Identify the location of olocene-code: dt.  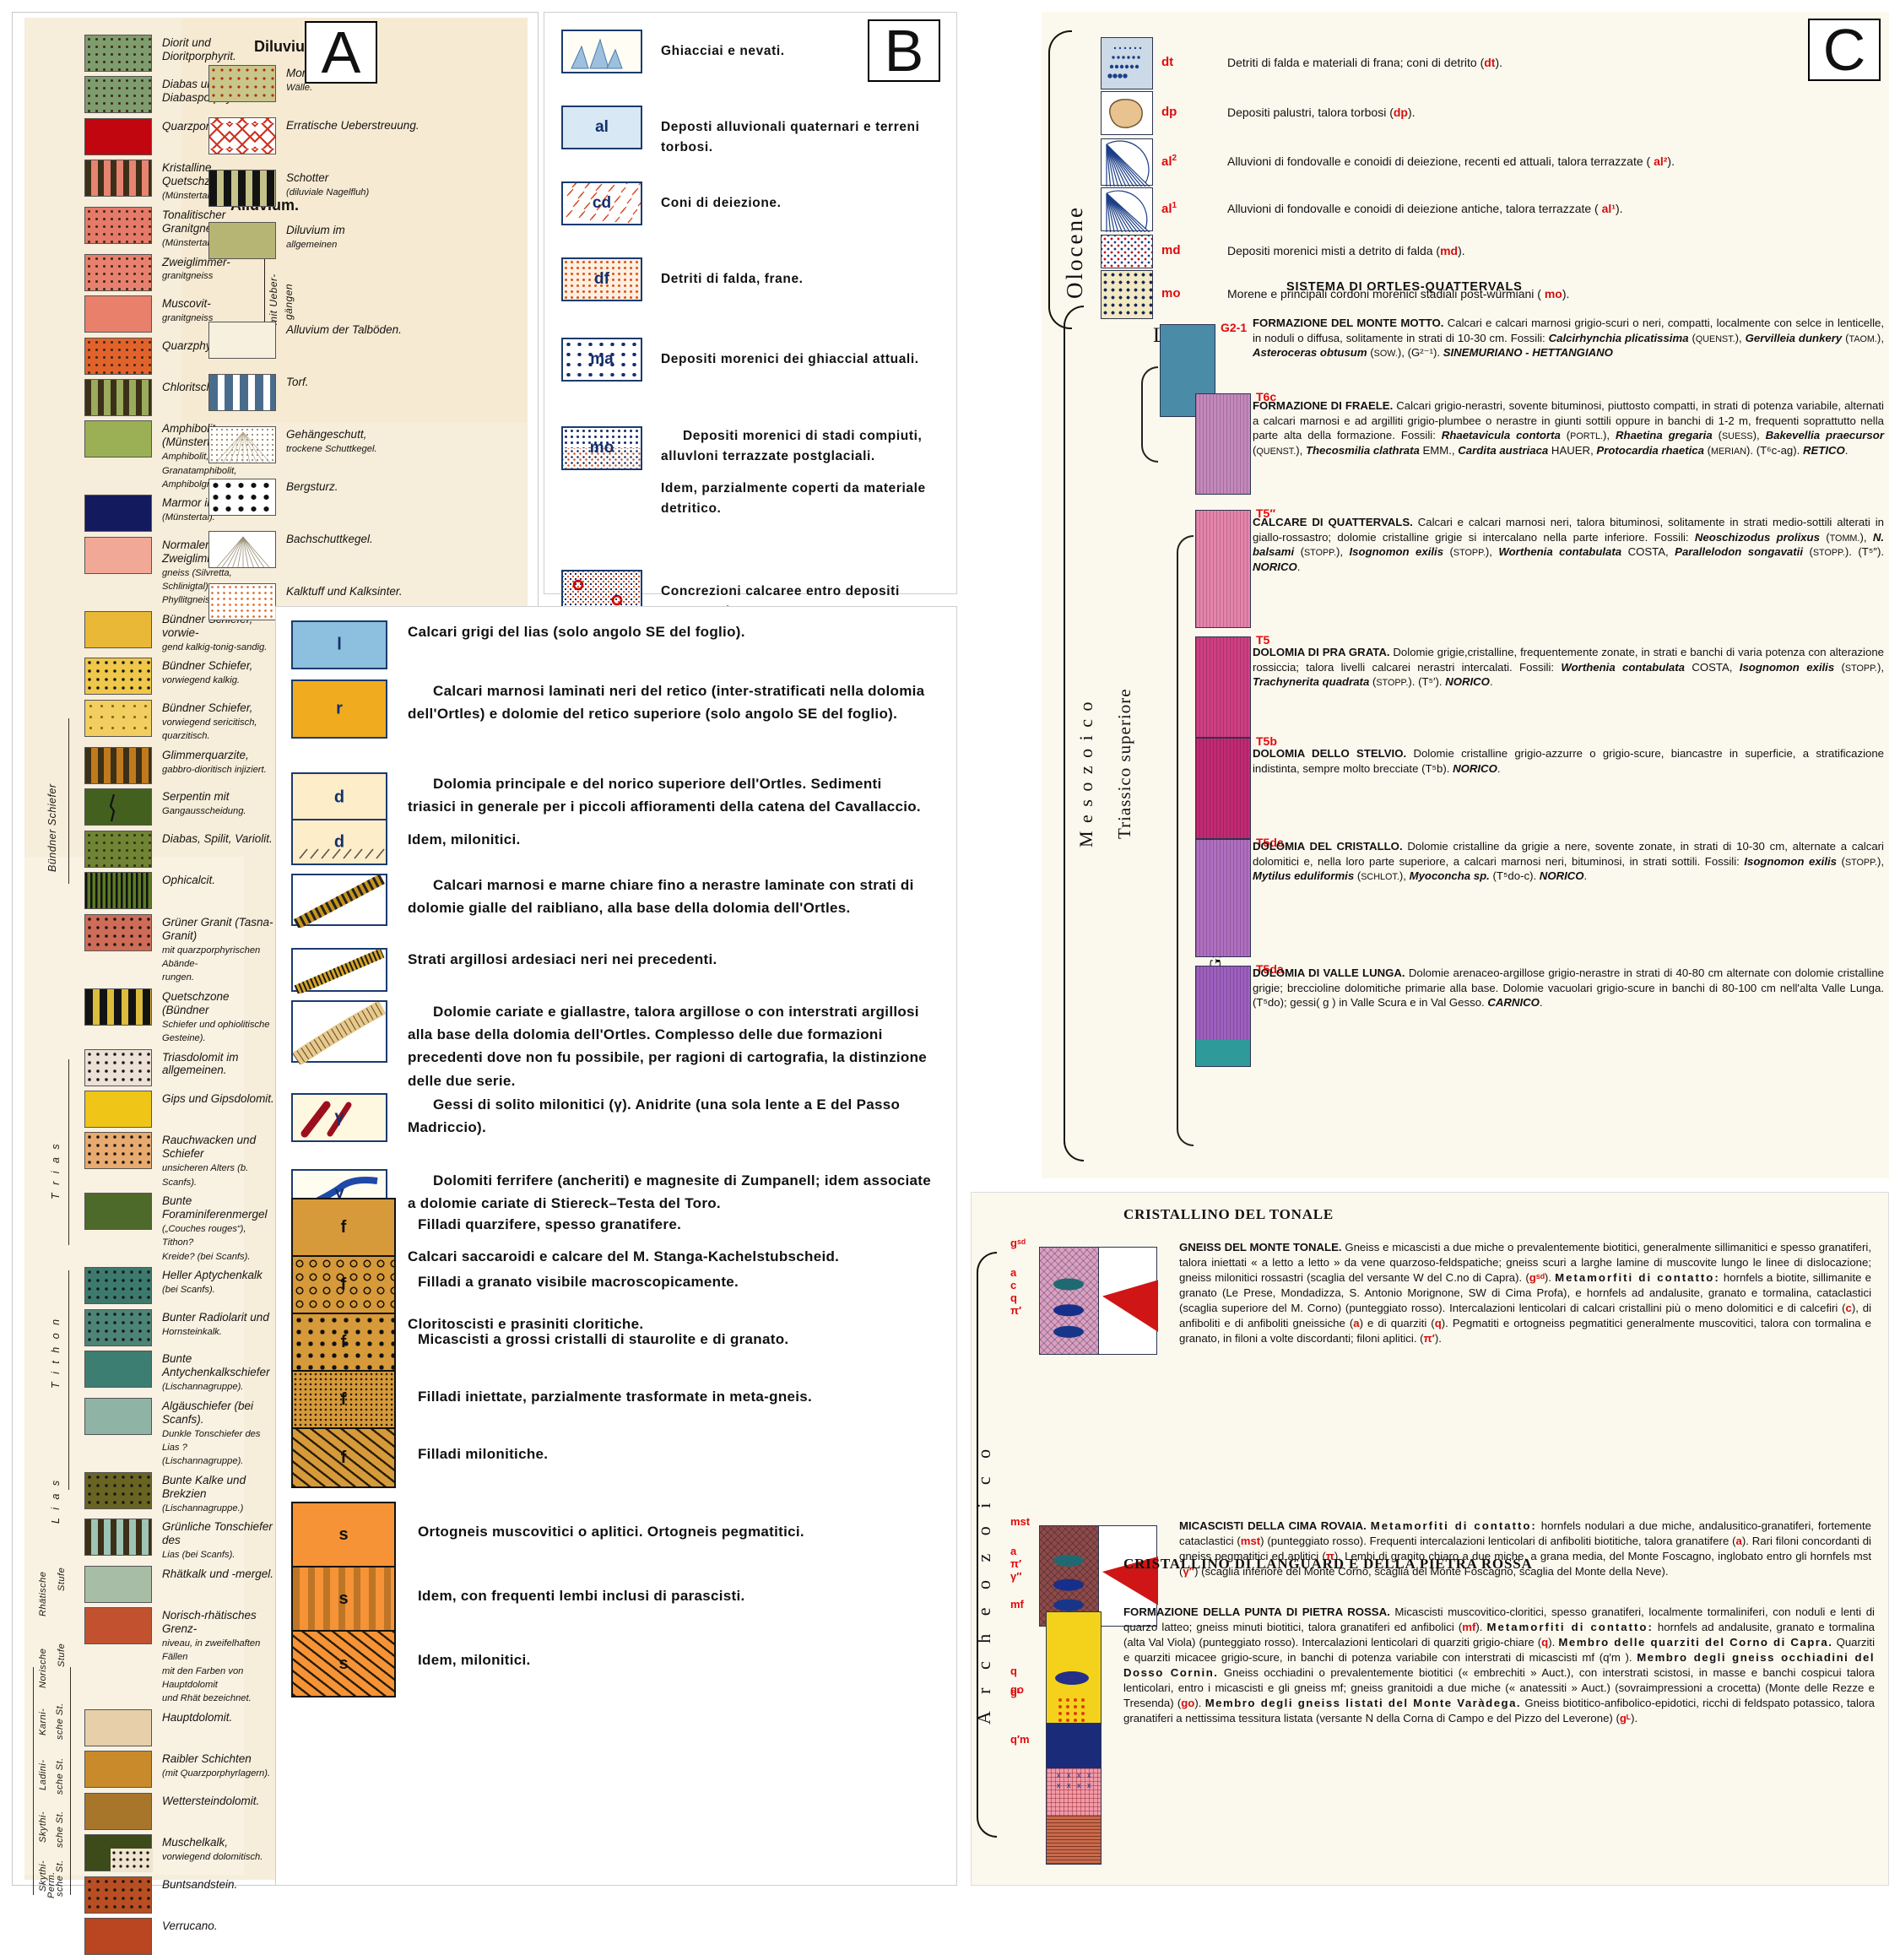
(1167, 62).